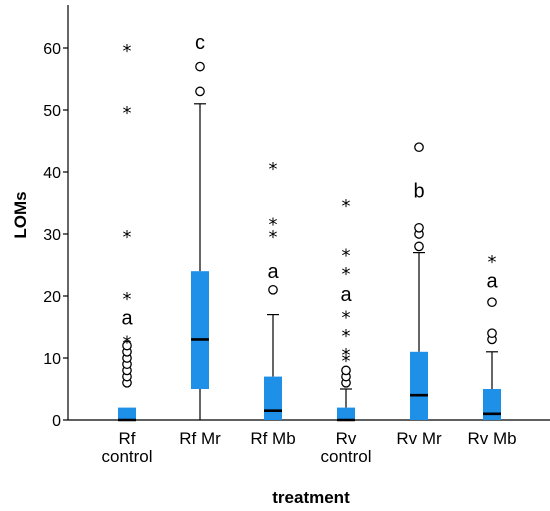 This screenshot has height=511, width=550. I want to click on group-letter: c, so click(200, 43).